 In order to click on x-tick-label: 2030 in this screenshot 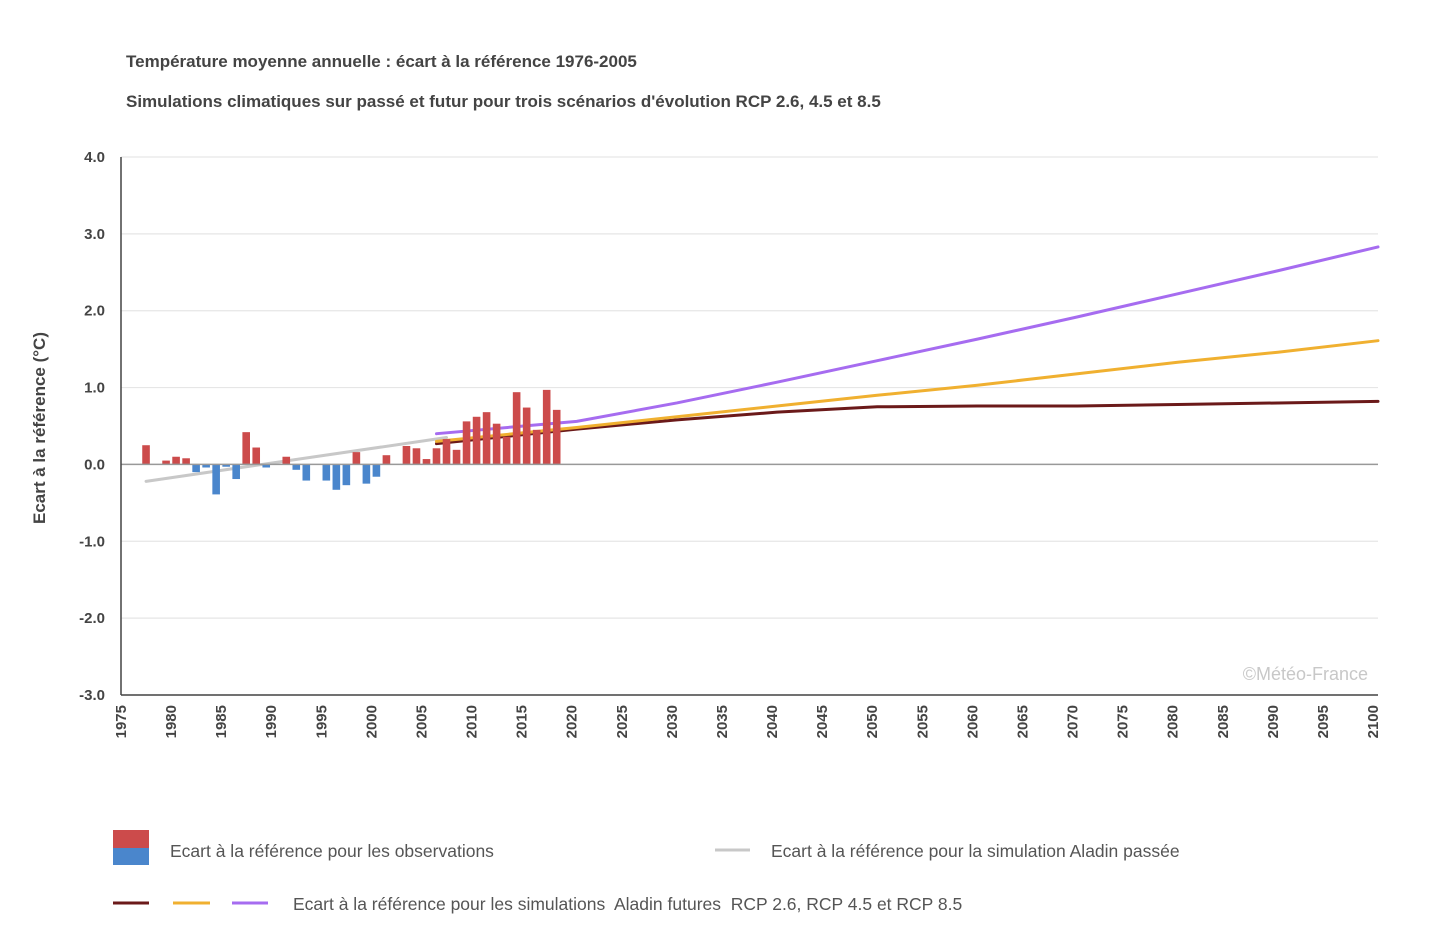, I will do `click(672, 721)`.